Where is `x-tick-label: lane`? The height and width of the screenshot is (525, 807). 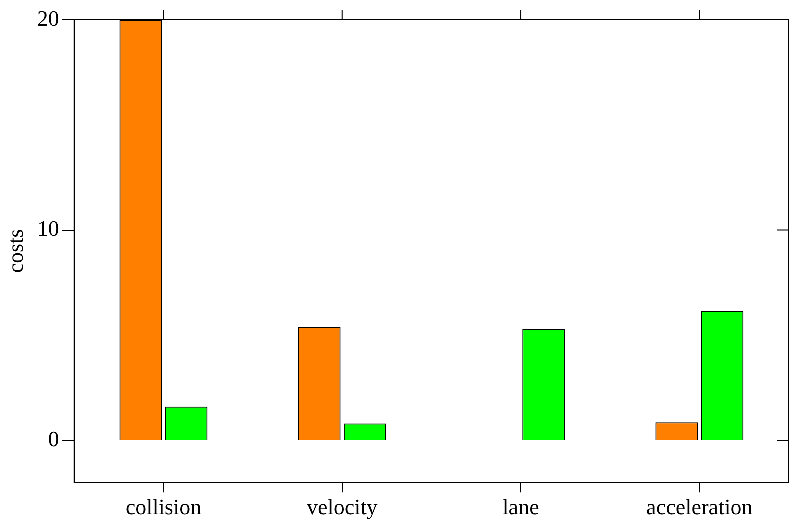 x-tick-label: lane is located at coordinates (521, 507).